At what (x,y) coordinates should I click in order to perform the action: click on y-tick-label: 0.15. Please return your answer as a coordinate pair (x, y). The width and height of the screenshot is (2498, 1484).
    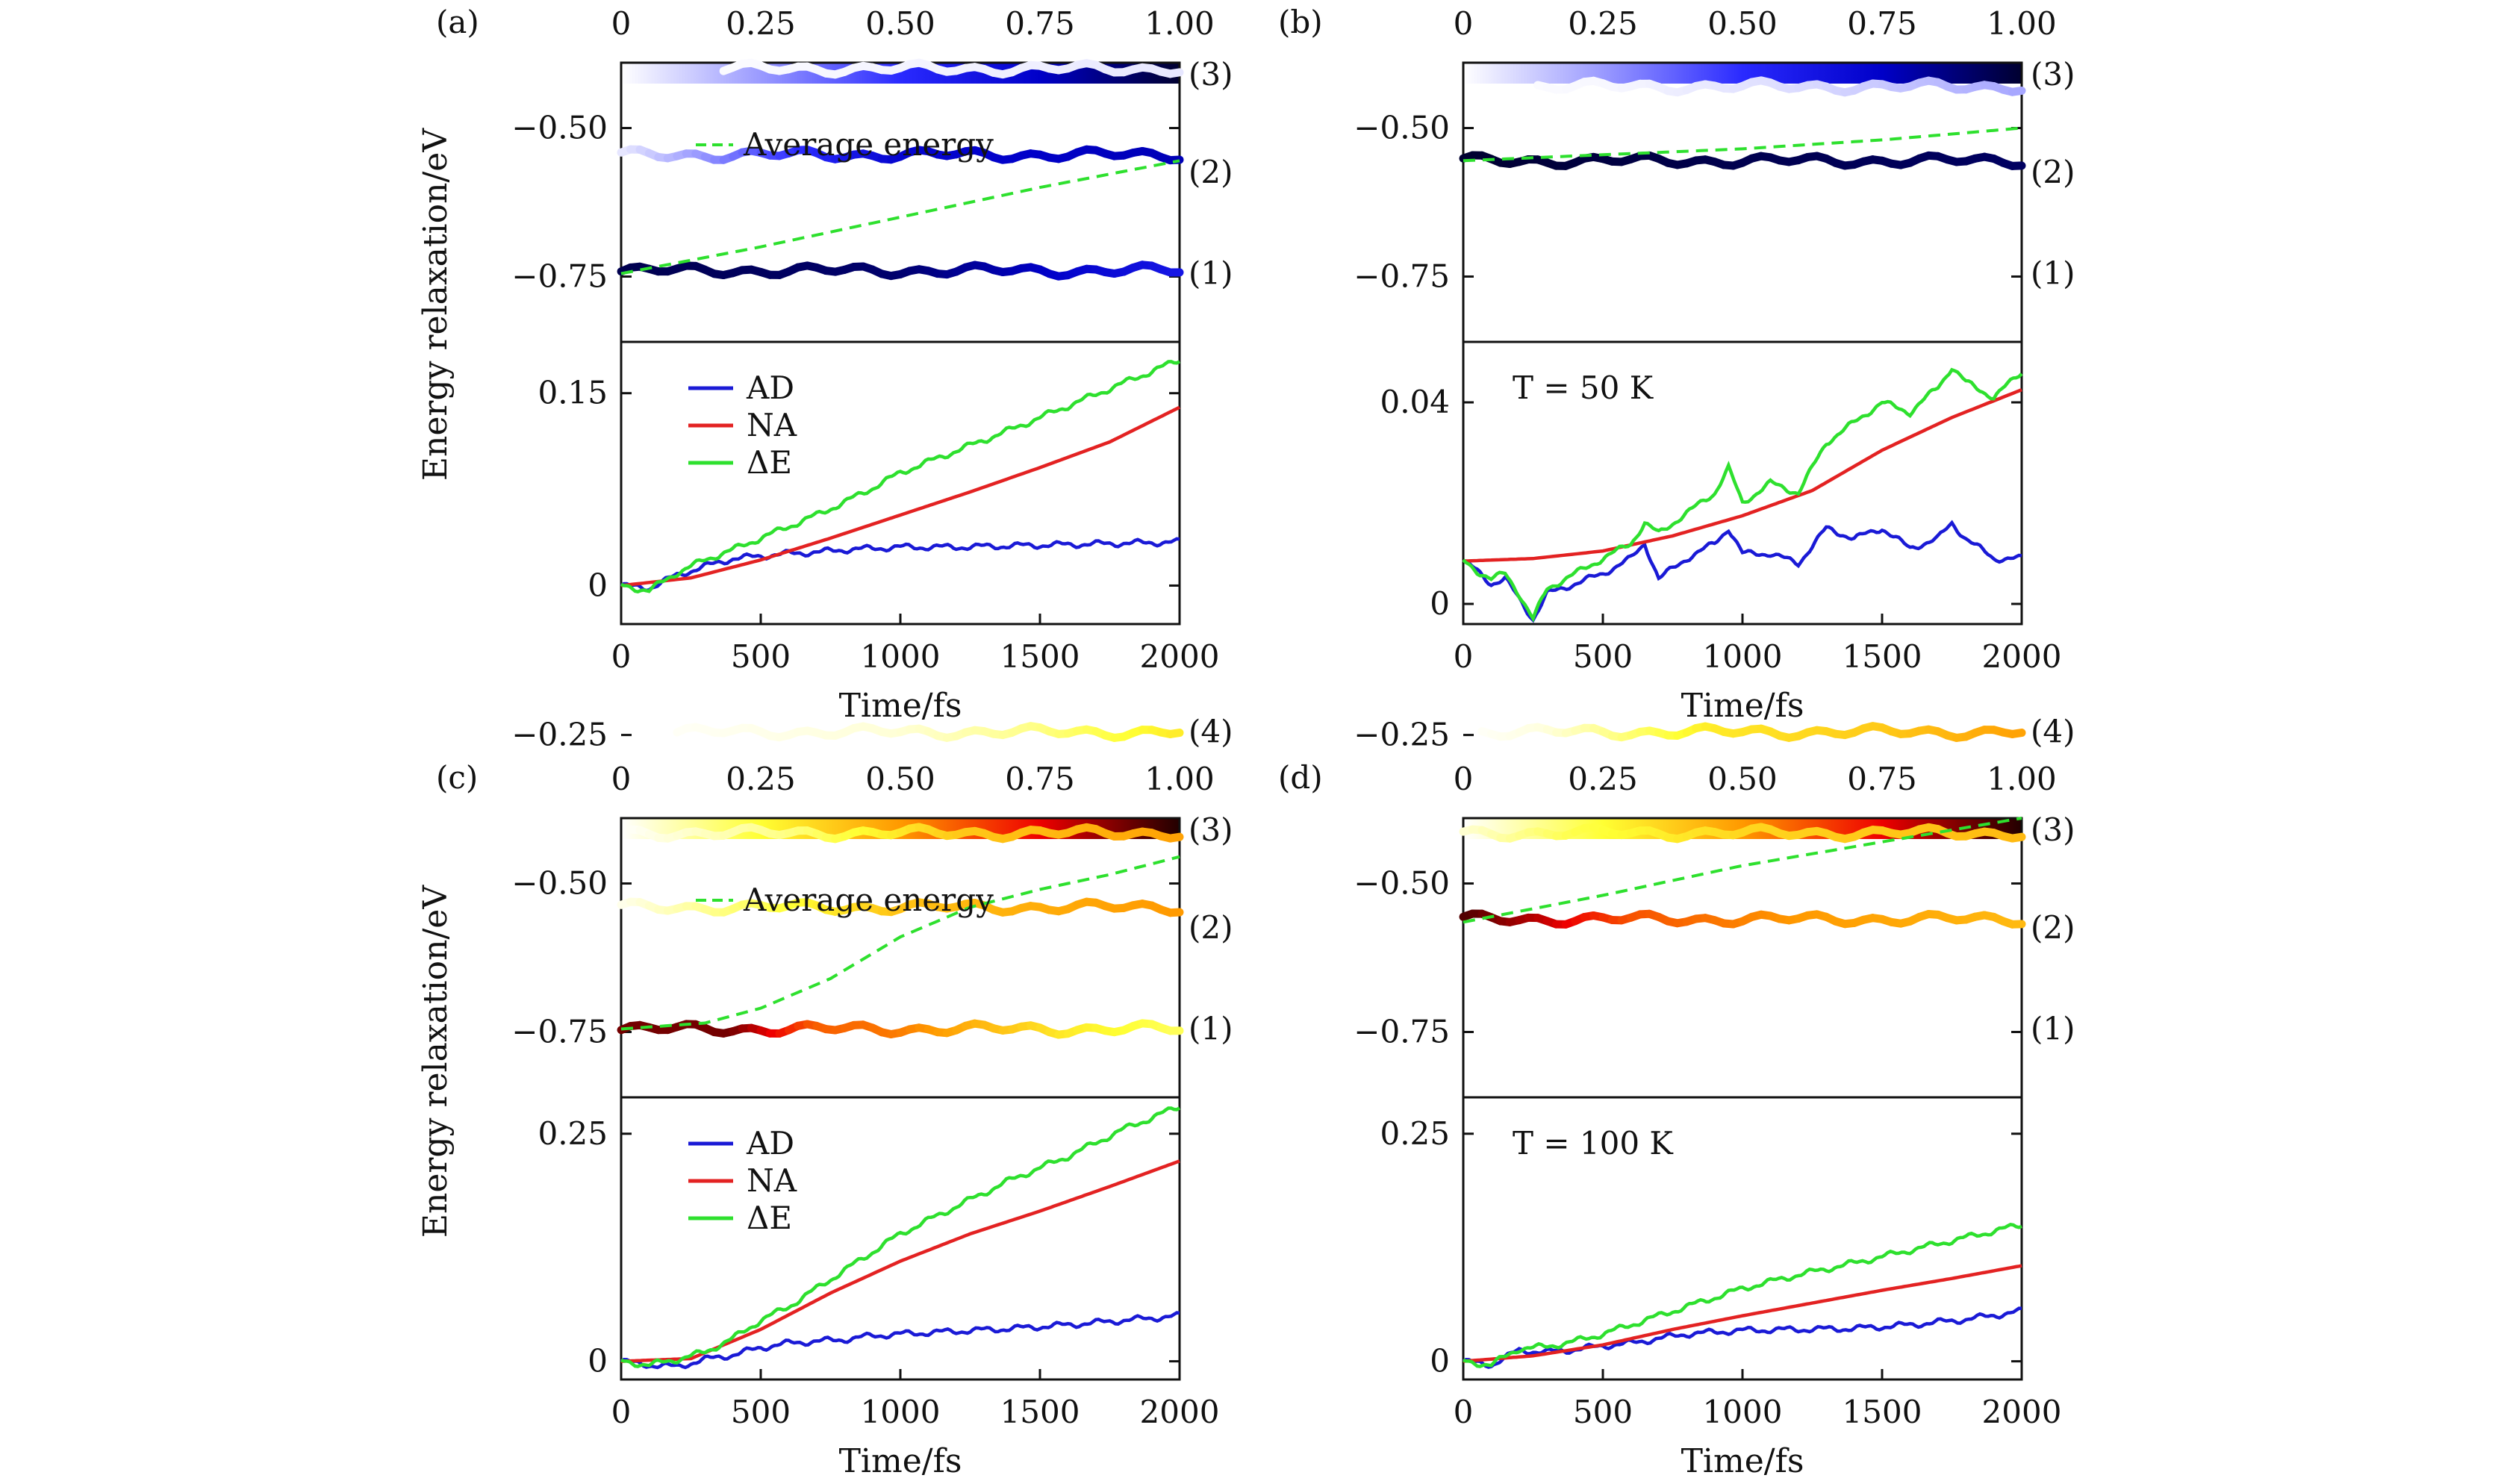
    Looking at the image, I should click on (573, 393).